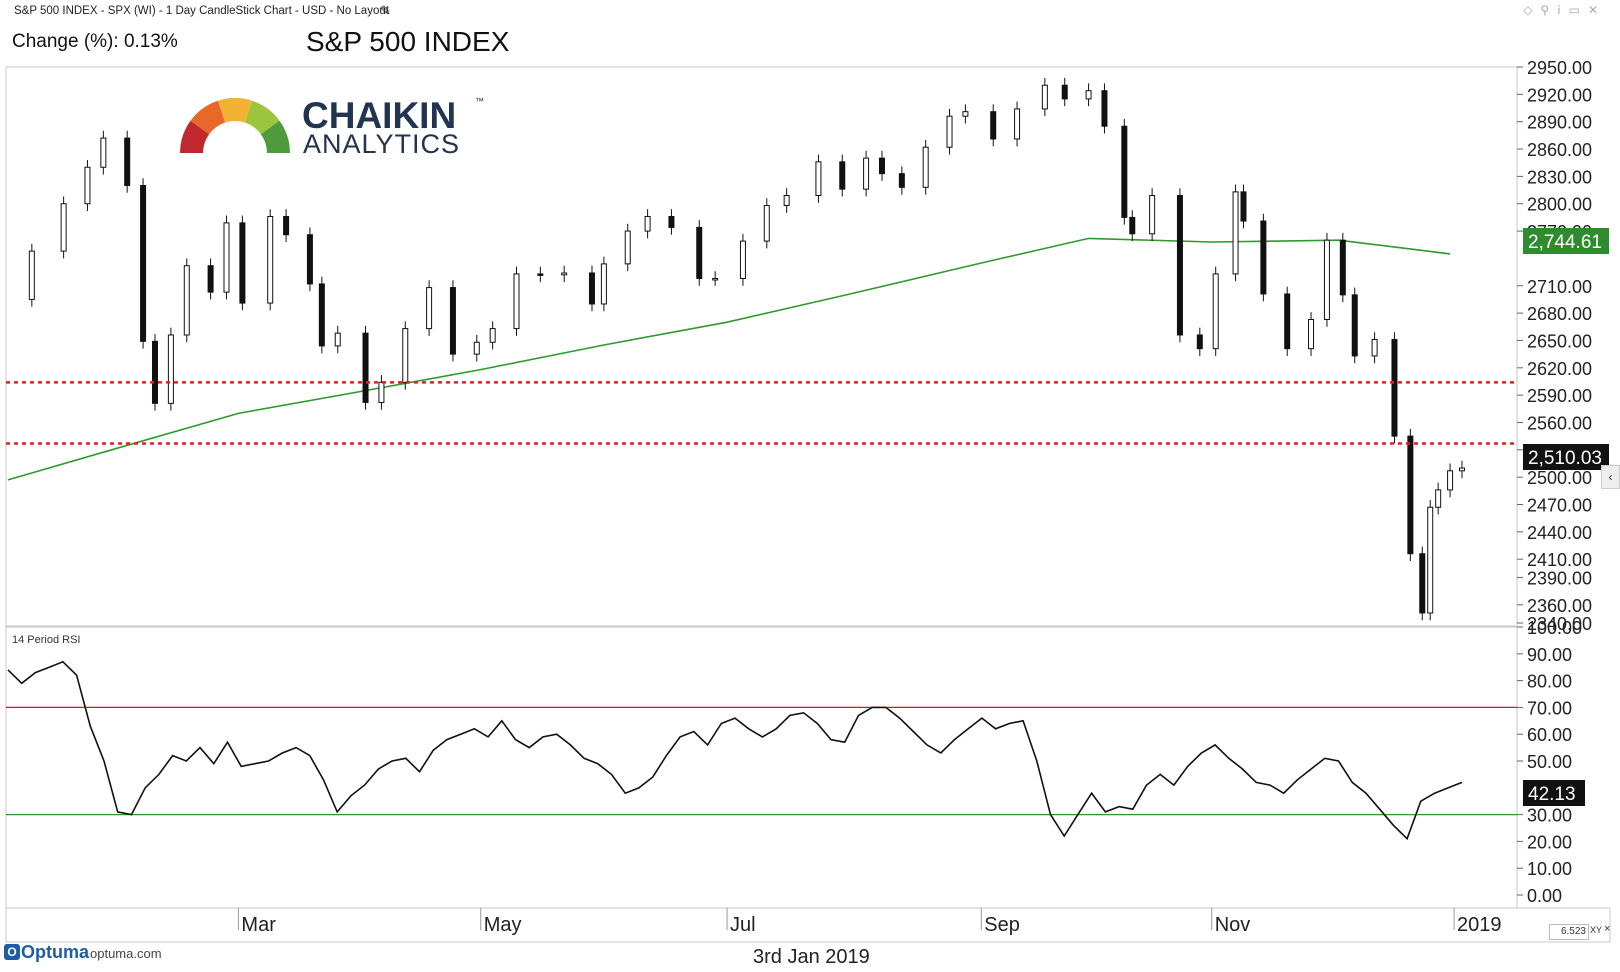 This screenshot has height=972, width=1620. Describe the element at coordinates (1569, 932) in the screenshot. I see `zoom-field: 6.523` at that location.